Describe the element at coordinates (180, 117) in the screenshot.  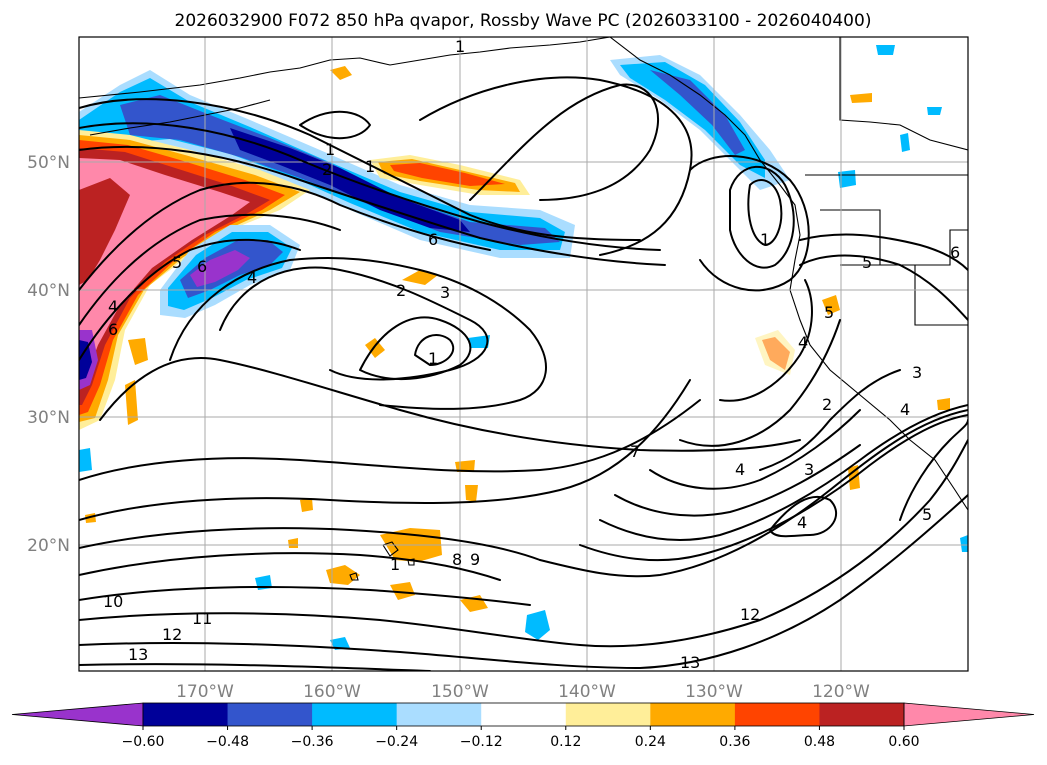
I see `coast-aleutians` at that location.